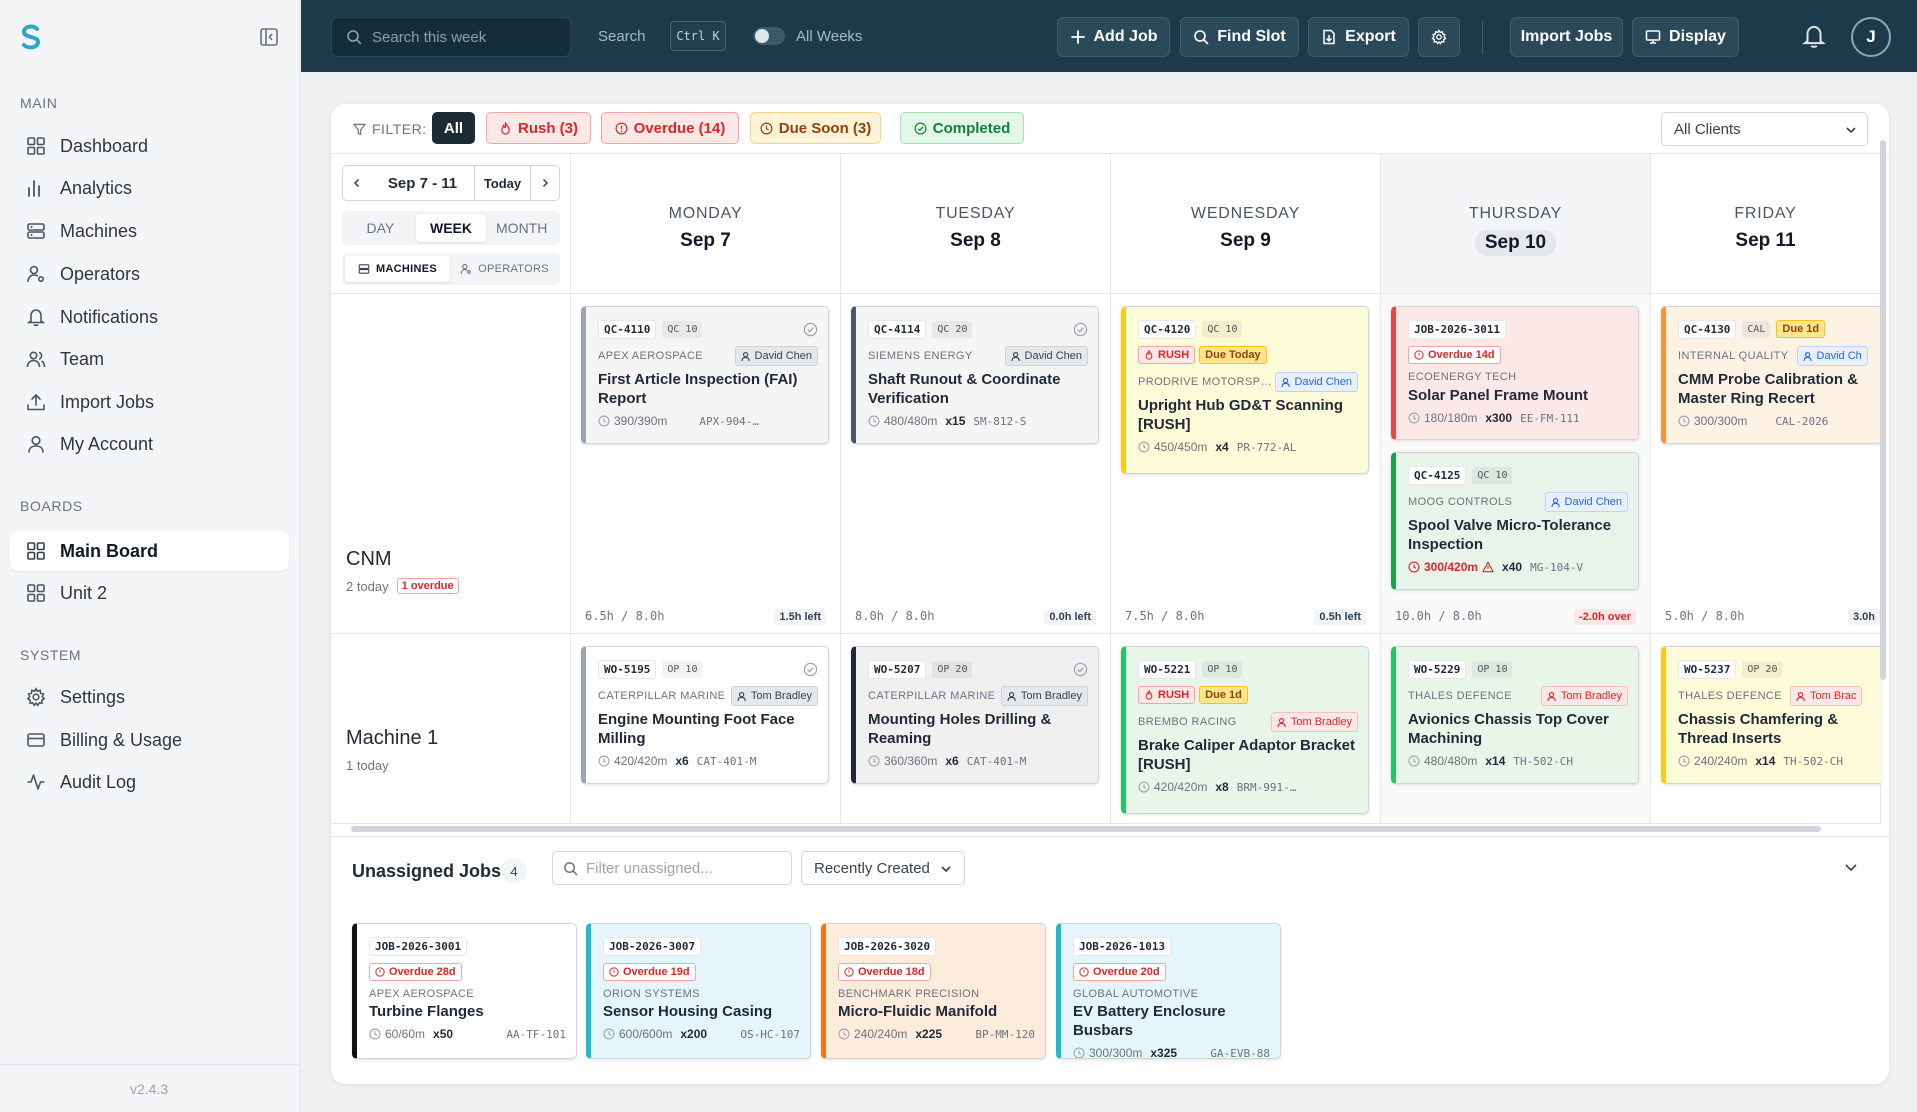 Image resolution: width=1917 pixels, height=1112 pixels. I want to click on filter-overdue-chip: Overdue (14), so click(670, 128).